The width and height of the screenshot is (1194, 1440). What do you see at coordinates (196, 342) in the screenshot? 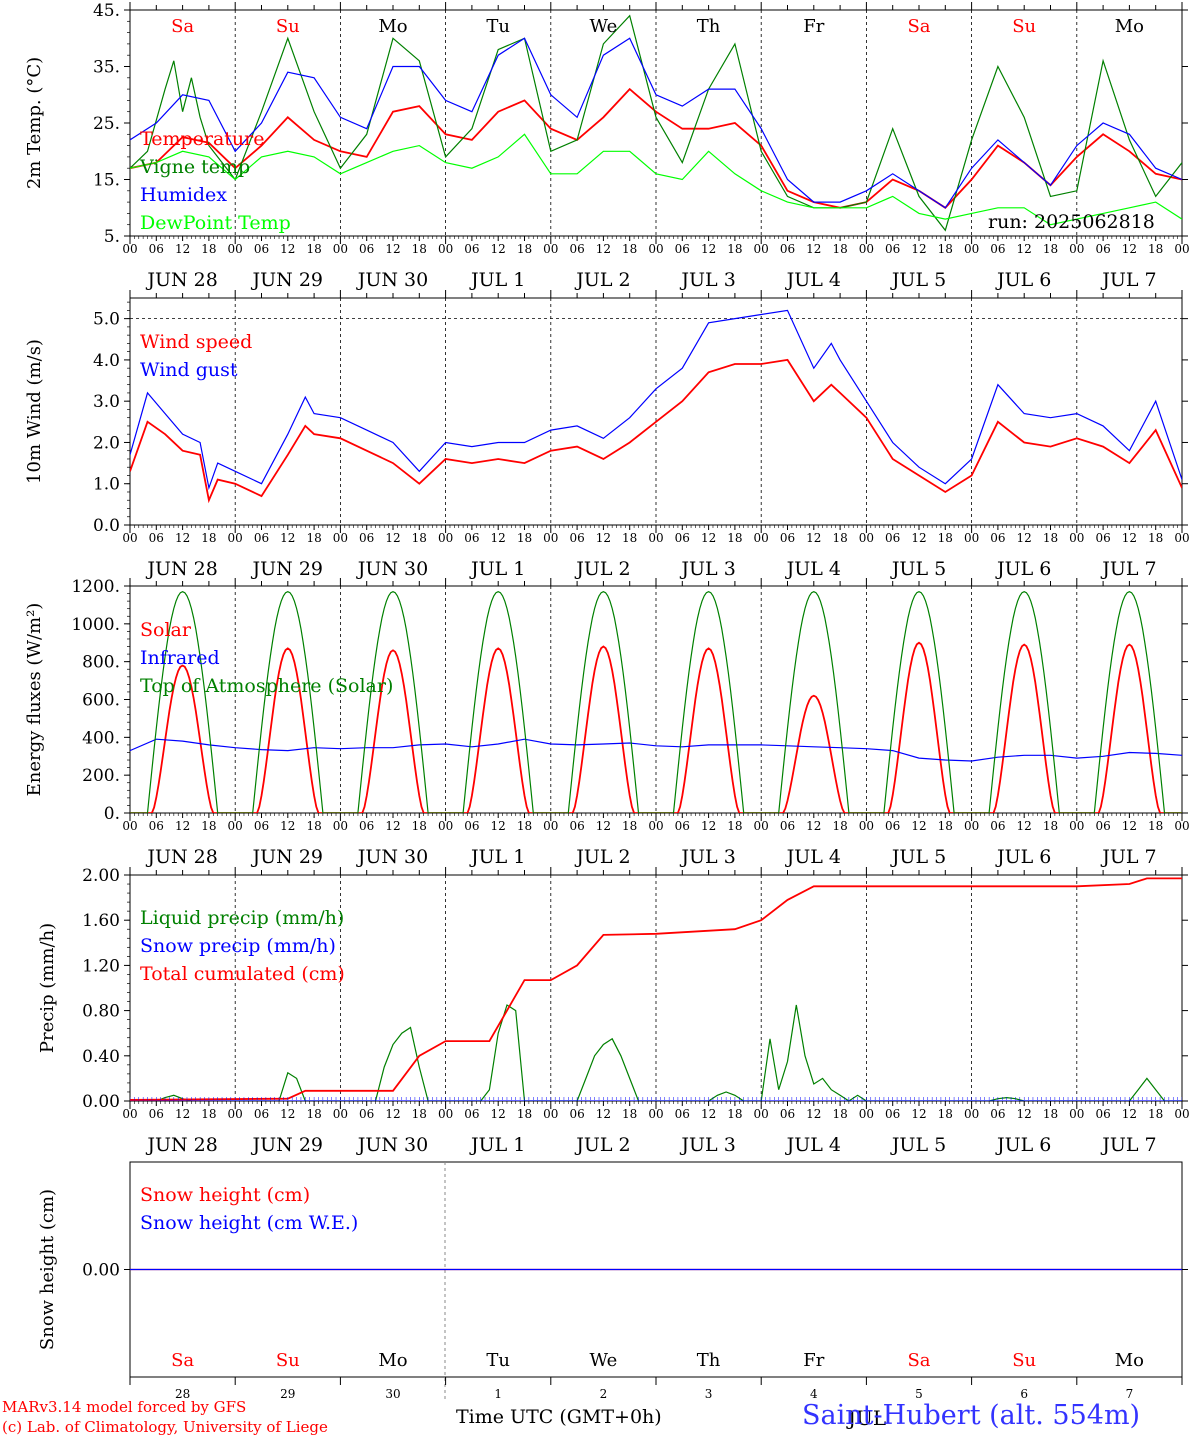
I see `legend-entry: Wind speed` at bounding box center [196, 342].